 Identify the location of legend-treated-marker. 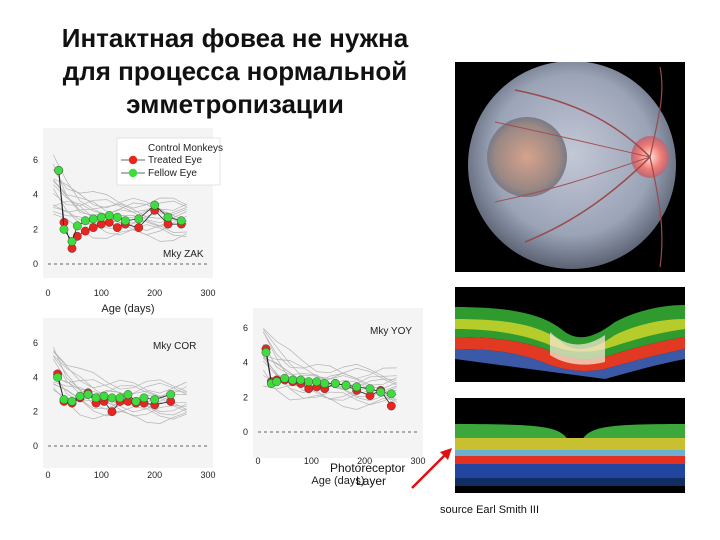
(133, 160).